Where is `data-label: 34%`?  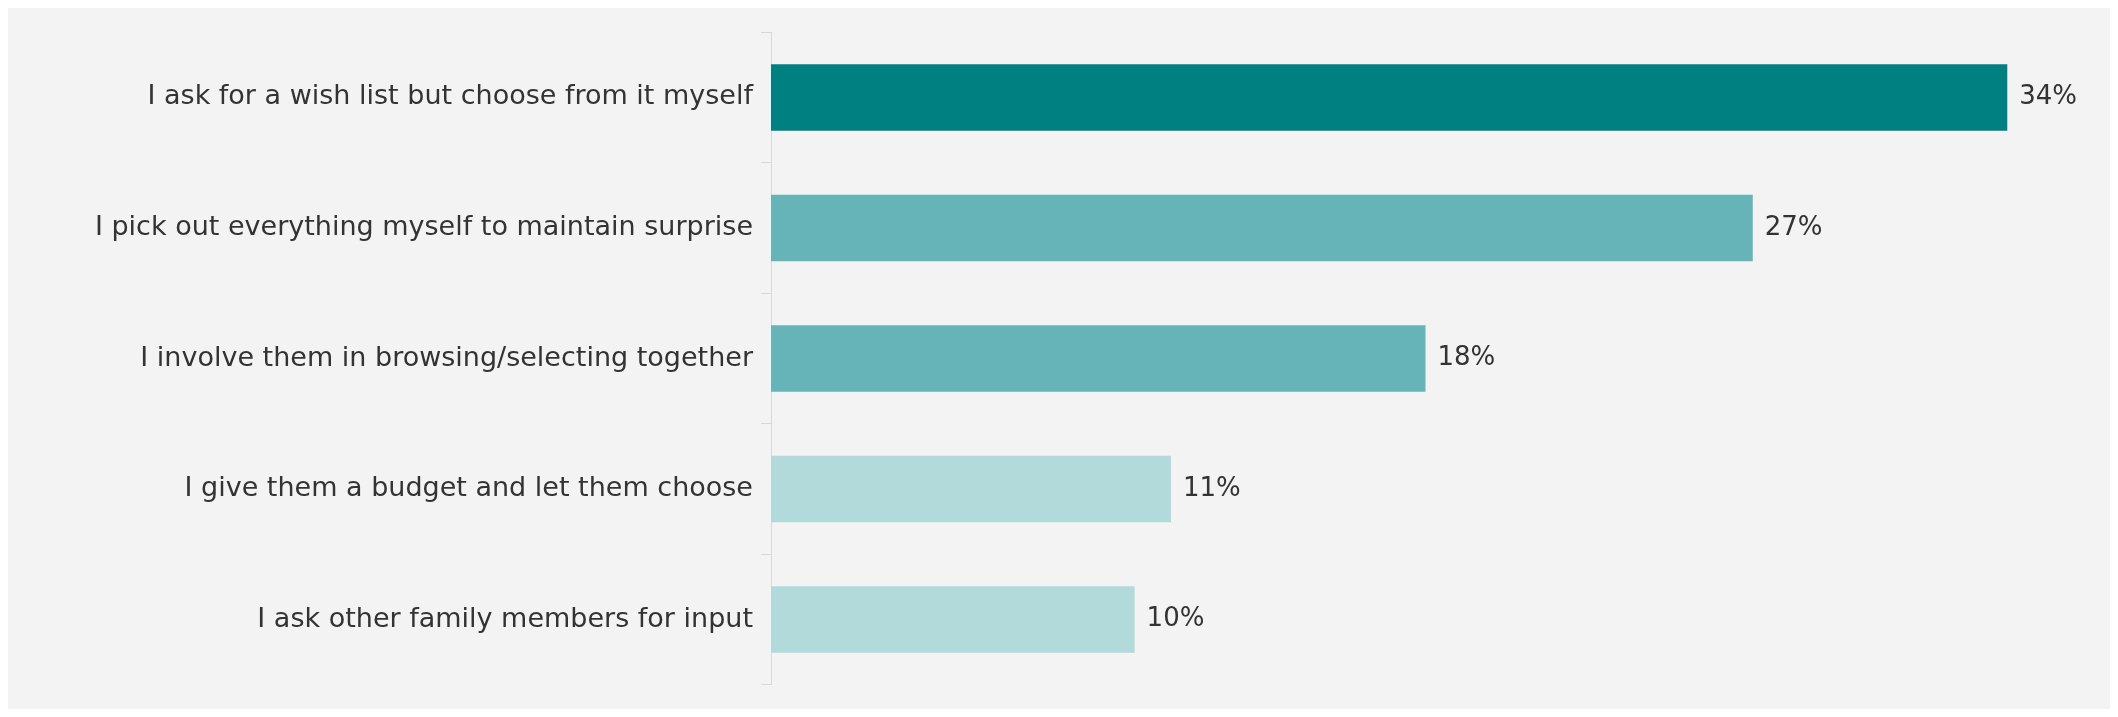 data-label: 34% is located at coordinates (2048, 95).